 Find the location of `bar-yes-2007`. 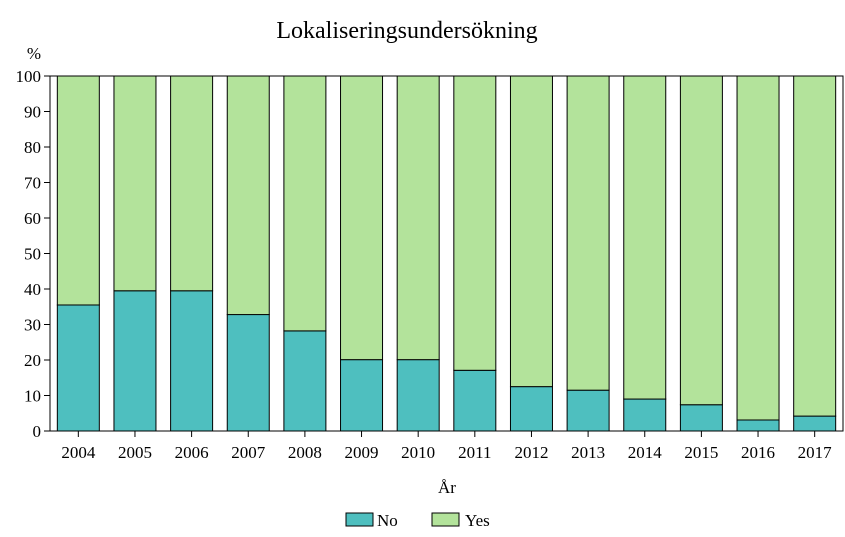

bar-yes-2007 is located at coordinates (248, 195).